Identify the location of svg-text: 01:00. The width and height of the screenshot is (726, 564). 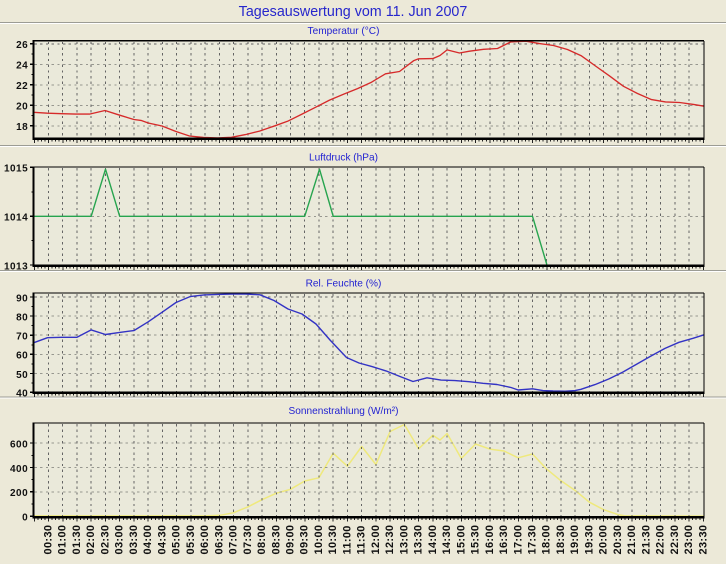
(63, 540).